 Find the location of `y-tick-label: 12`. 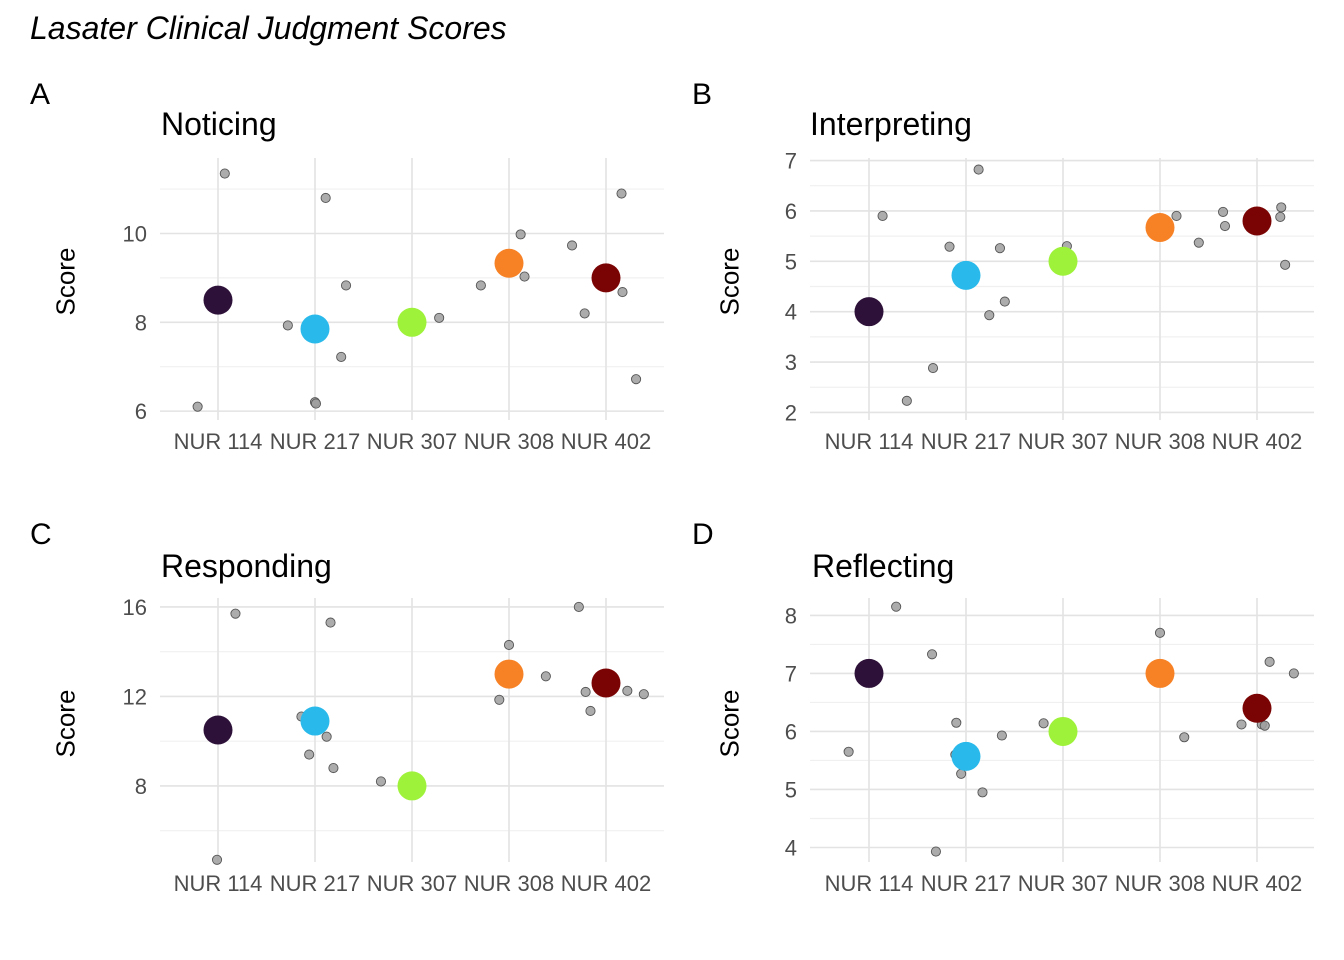

y-tick-label: 12 is located at coordinates (135, 696).